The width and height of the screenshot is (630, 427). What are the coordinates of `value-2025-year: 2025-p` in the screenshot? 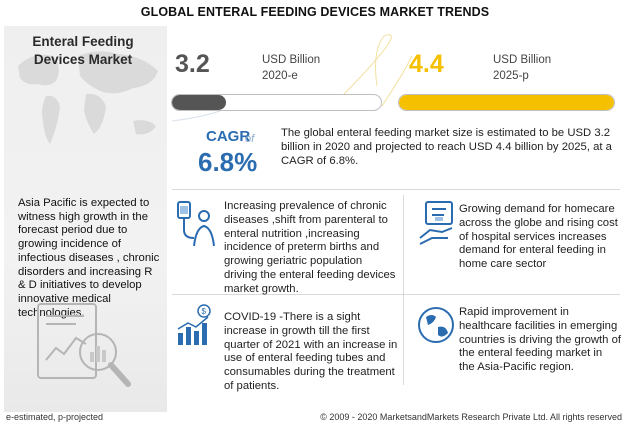 It's located at (511, 76).